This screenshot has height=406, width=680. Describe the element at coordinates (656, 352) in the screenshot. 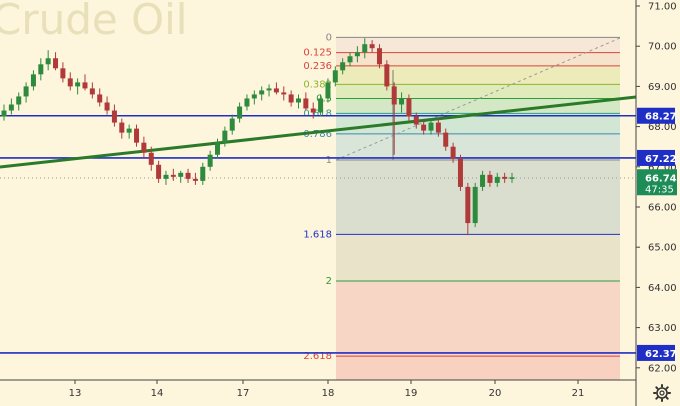

I see `price-tag` at that location.